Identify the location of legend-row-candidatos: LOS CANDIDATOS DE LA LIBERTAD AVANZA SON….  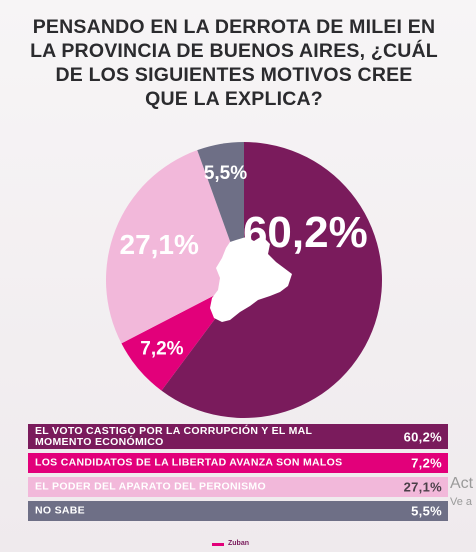
(238, 463).